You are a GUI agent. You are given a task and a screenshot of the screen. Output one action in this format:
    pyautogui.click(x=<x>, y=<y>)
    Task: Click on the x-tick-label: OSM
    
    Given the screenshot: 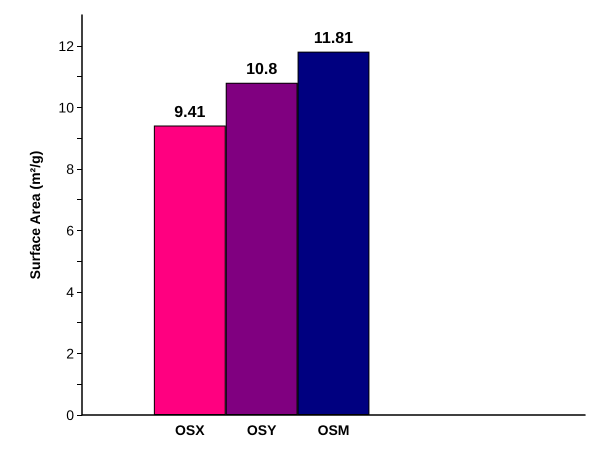 What is the action you would take?
    pyautogui.click(x=334, y=430)
    